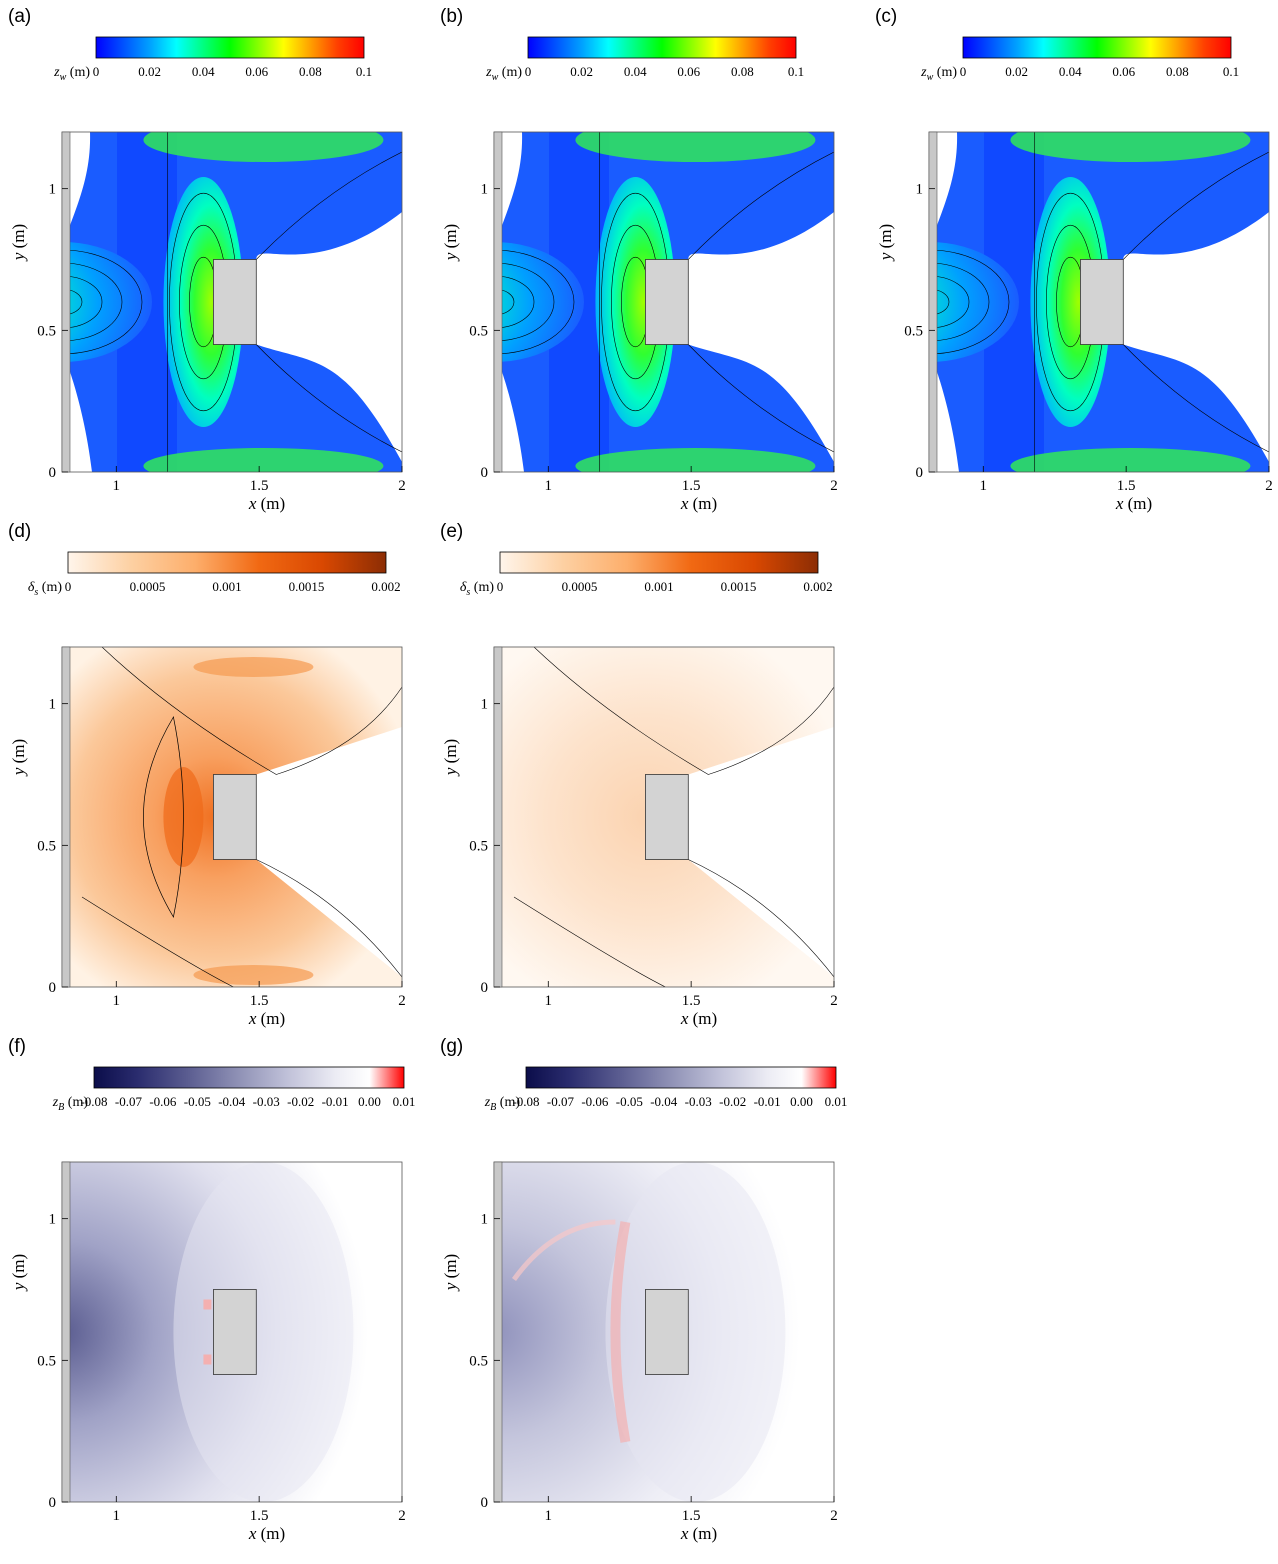 This screenshot has width=1278, height=1564. I want to click on colorbar-tick-label: 0.04, so click(203, 71).